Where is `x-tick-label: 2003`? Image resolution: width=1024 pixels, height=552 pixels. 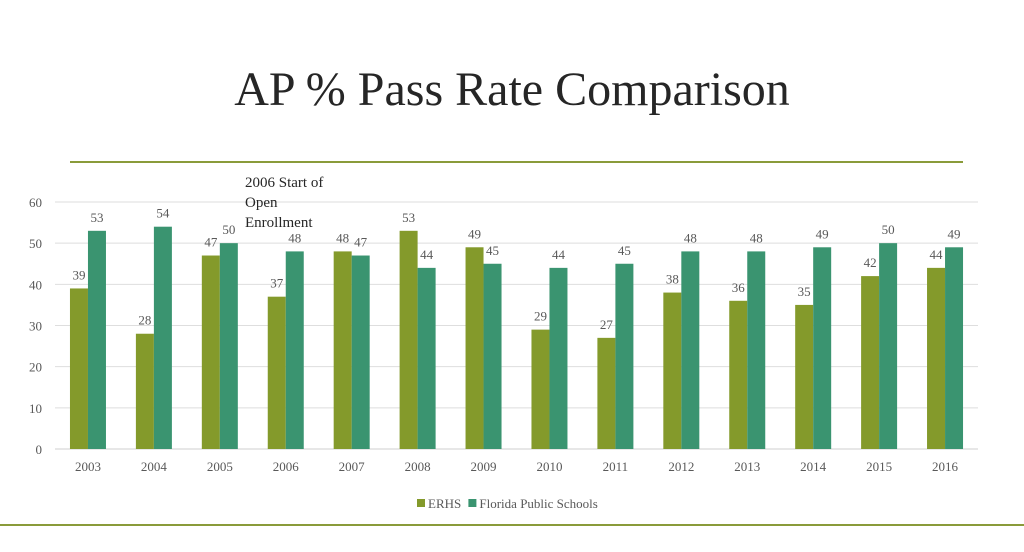 x-tick-label: 2003 is located at coordinates (88, 466).